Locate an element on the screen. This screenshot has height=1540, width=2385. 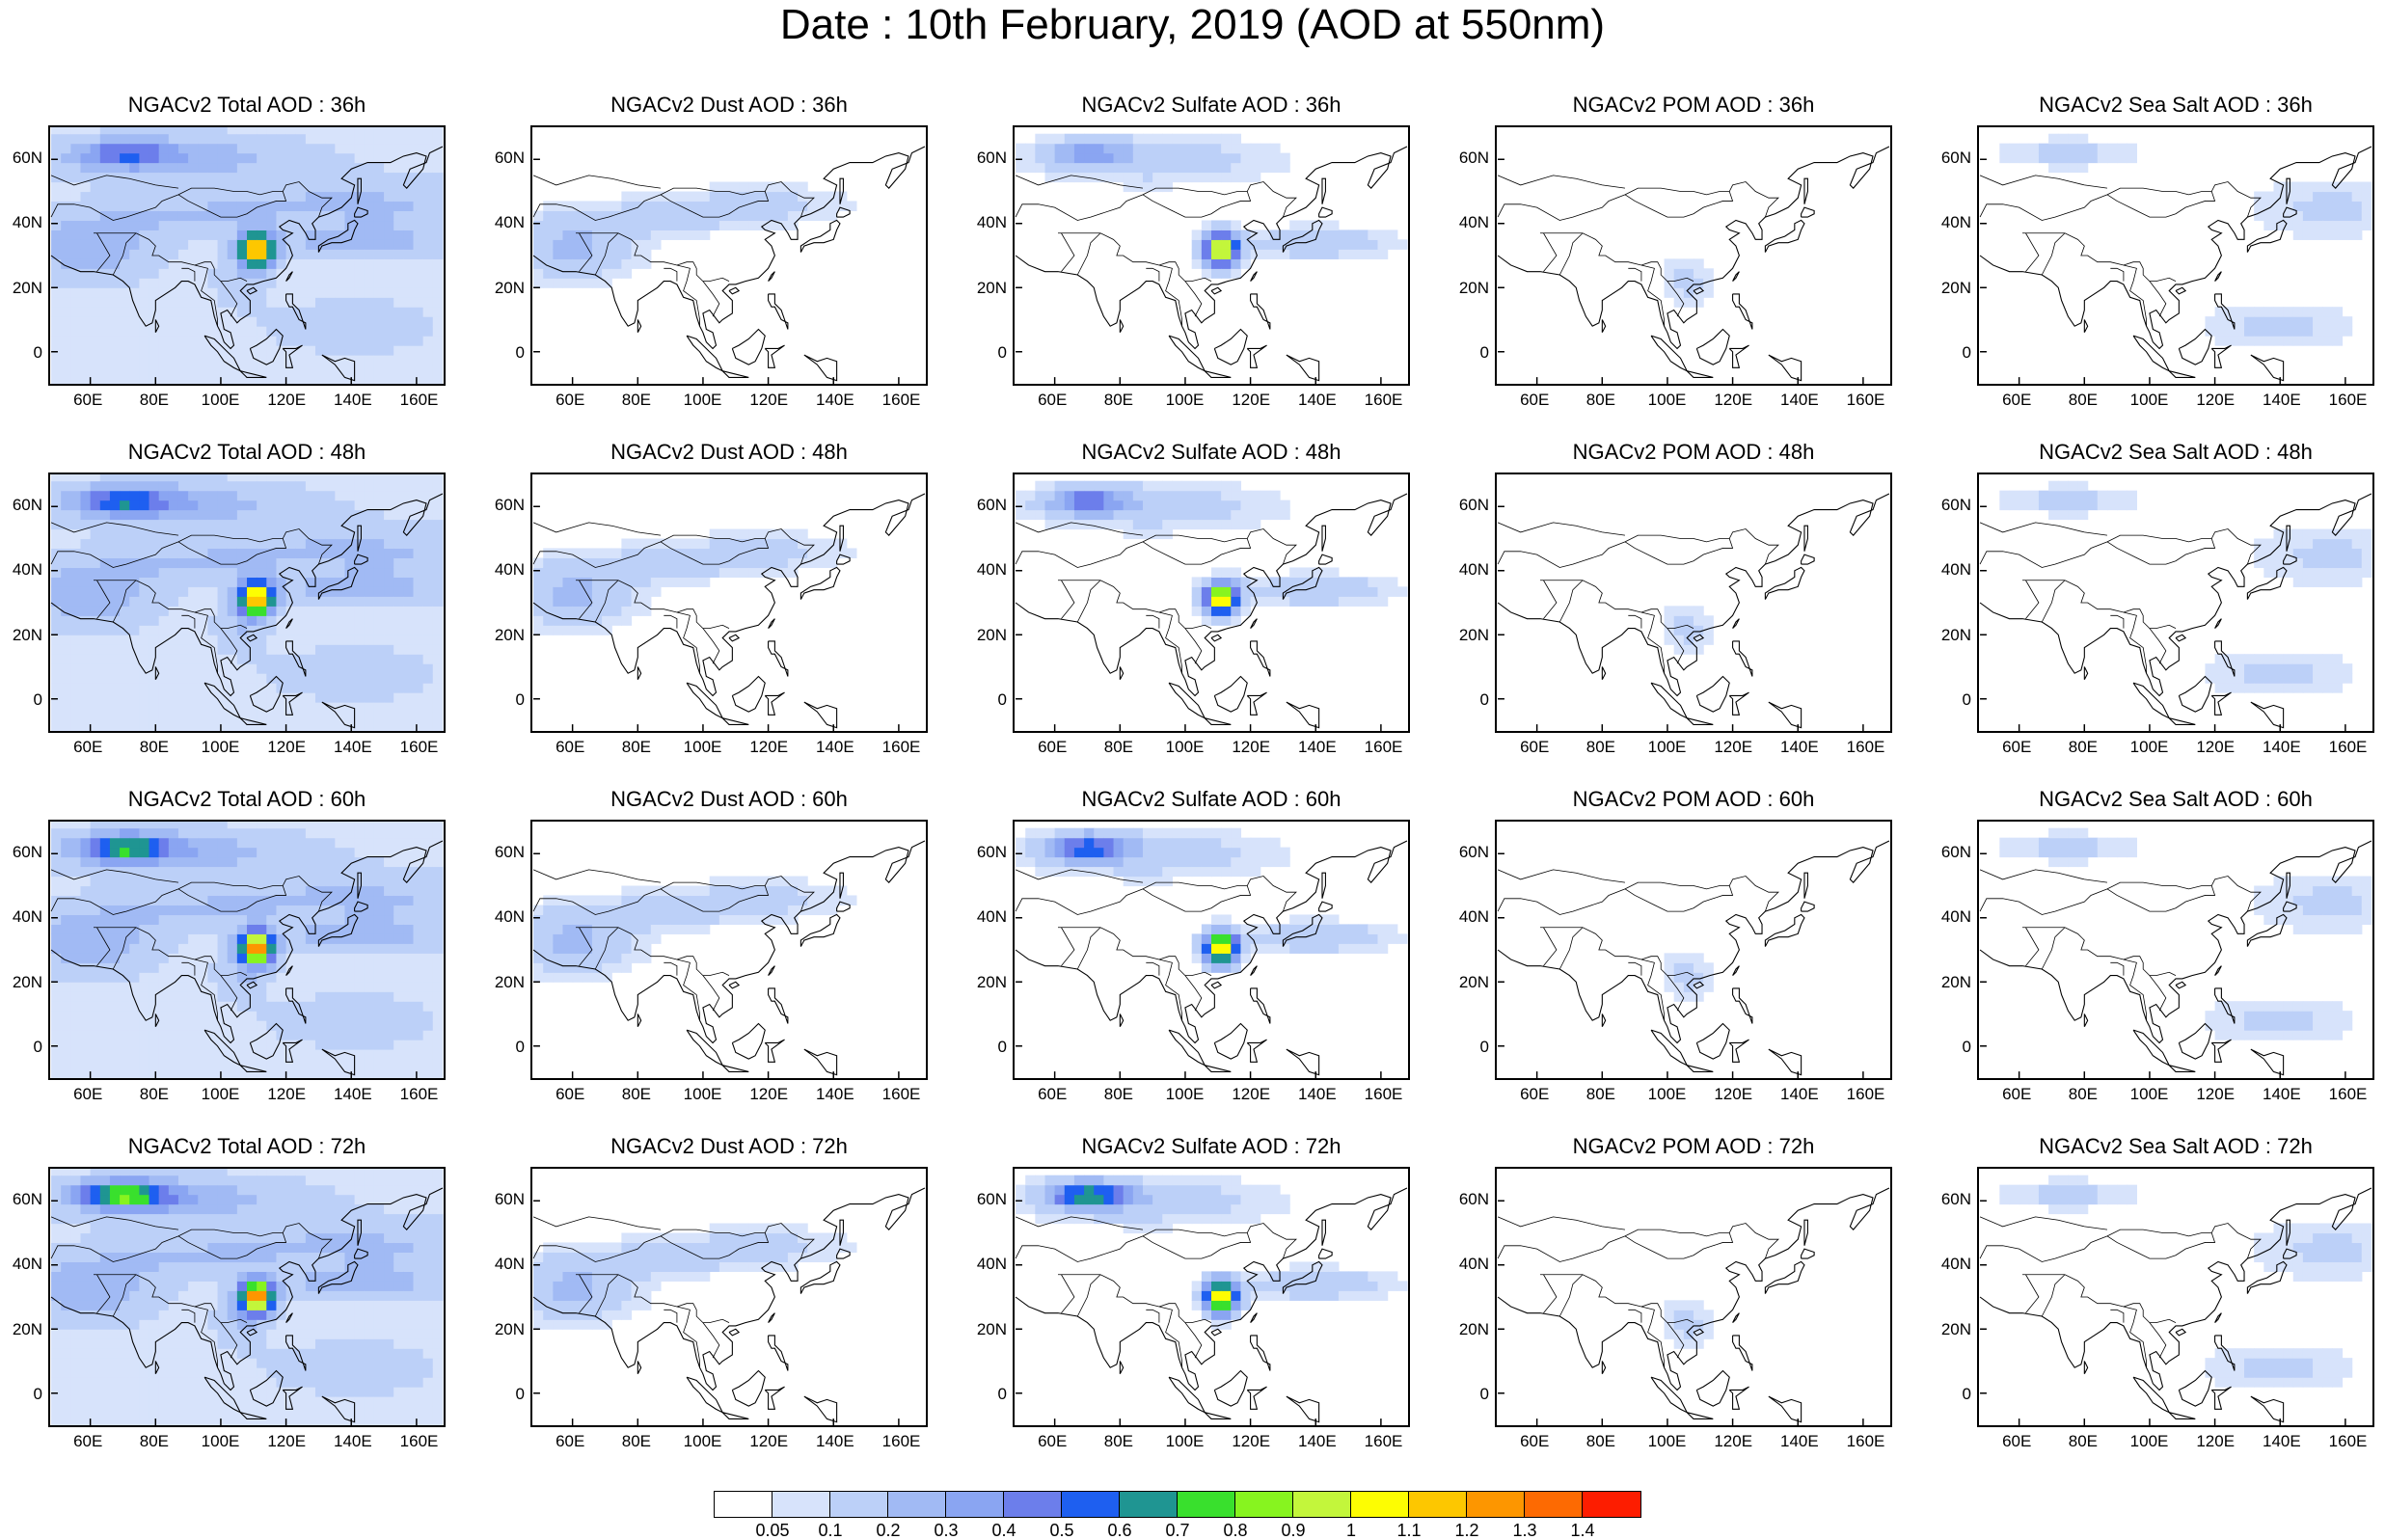
lat-label: 60N is located at coordinates (21, 158).